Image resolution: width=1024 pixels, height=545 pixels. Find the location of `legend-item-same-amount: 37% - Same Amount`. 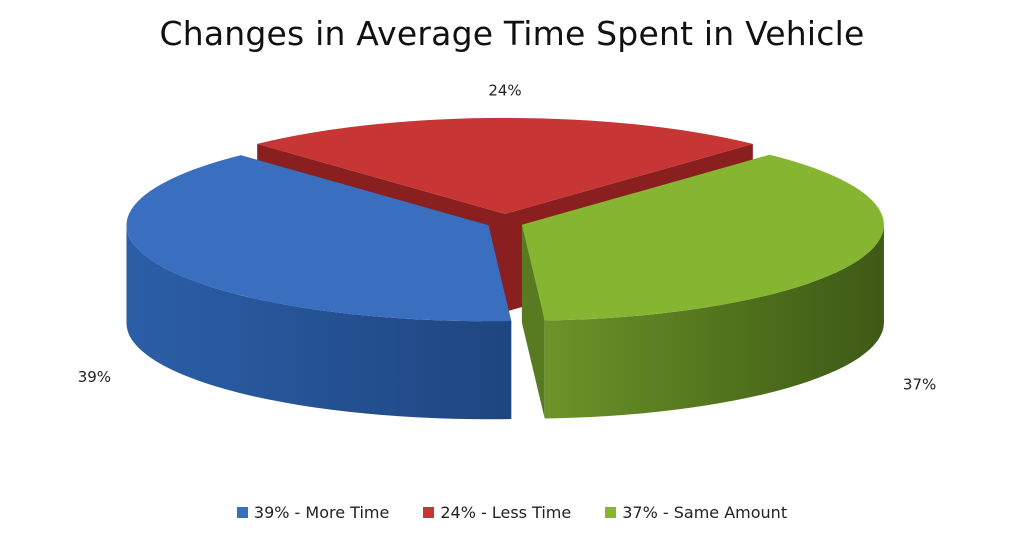

legend-item-same-amount: 37% - Same Amount is located at coordinates (696, 512).